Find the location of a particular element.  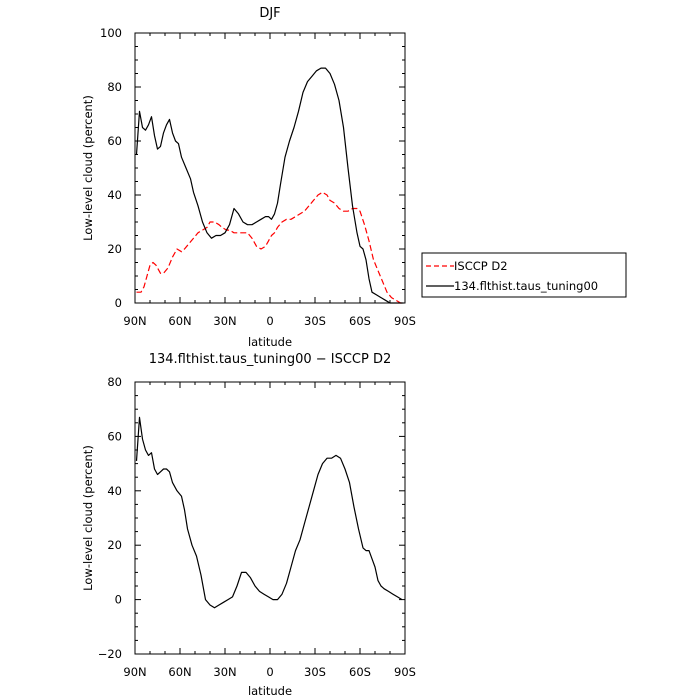

y-tick-label: 100 is located at coordinates (111, 33).